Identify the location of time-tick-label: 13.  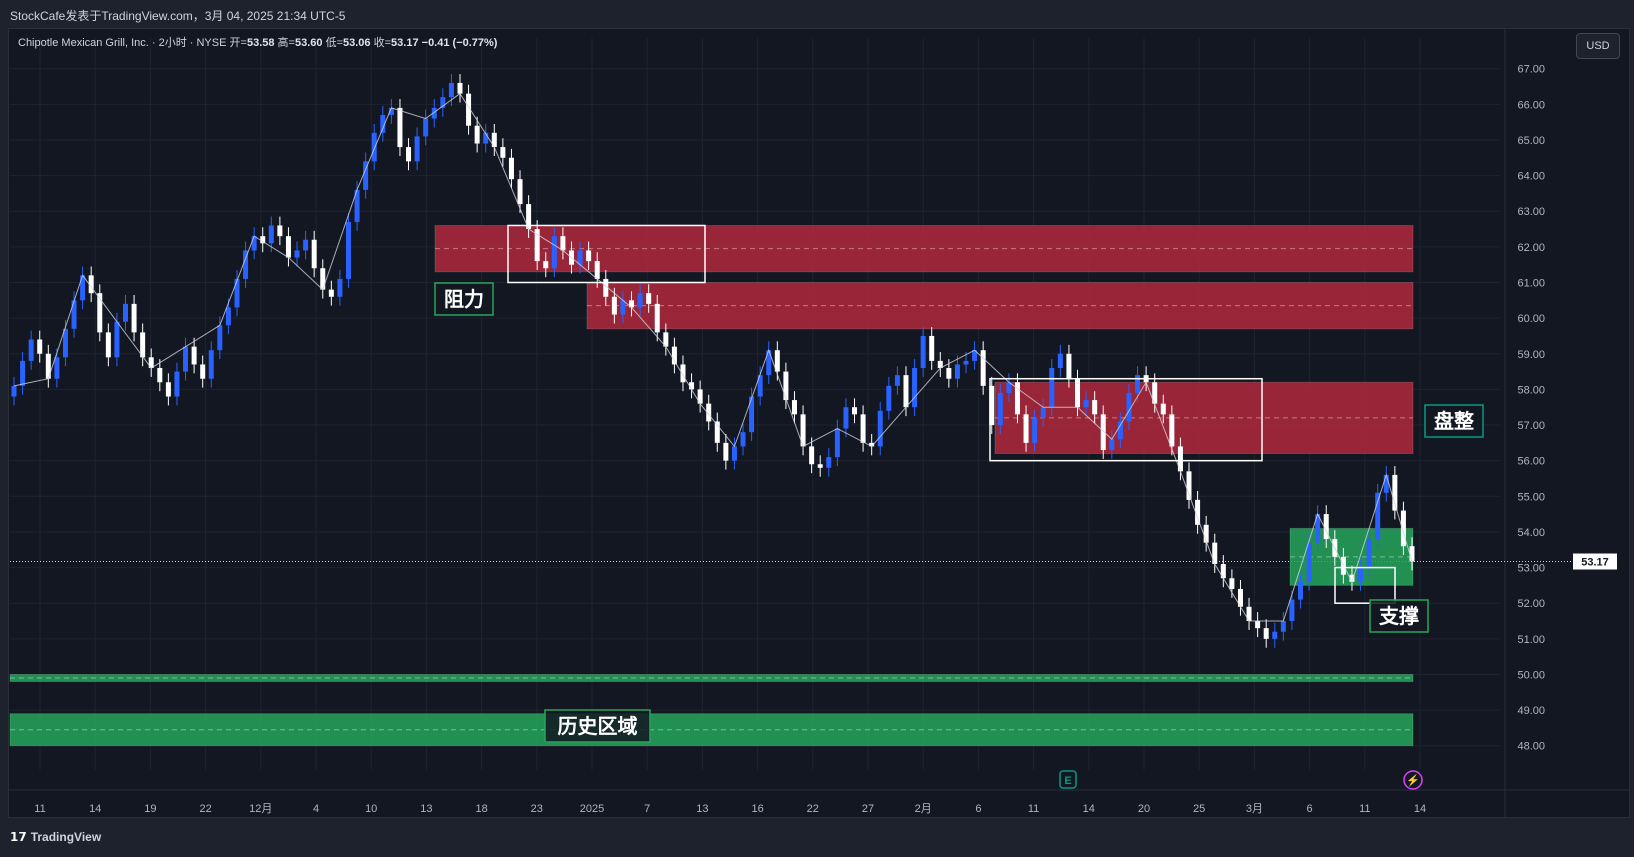
(426, 809).